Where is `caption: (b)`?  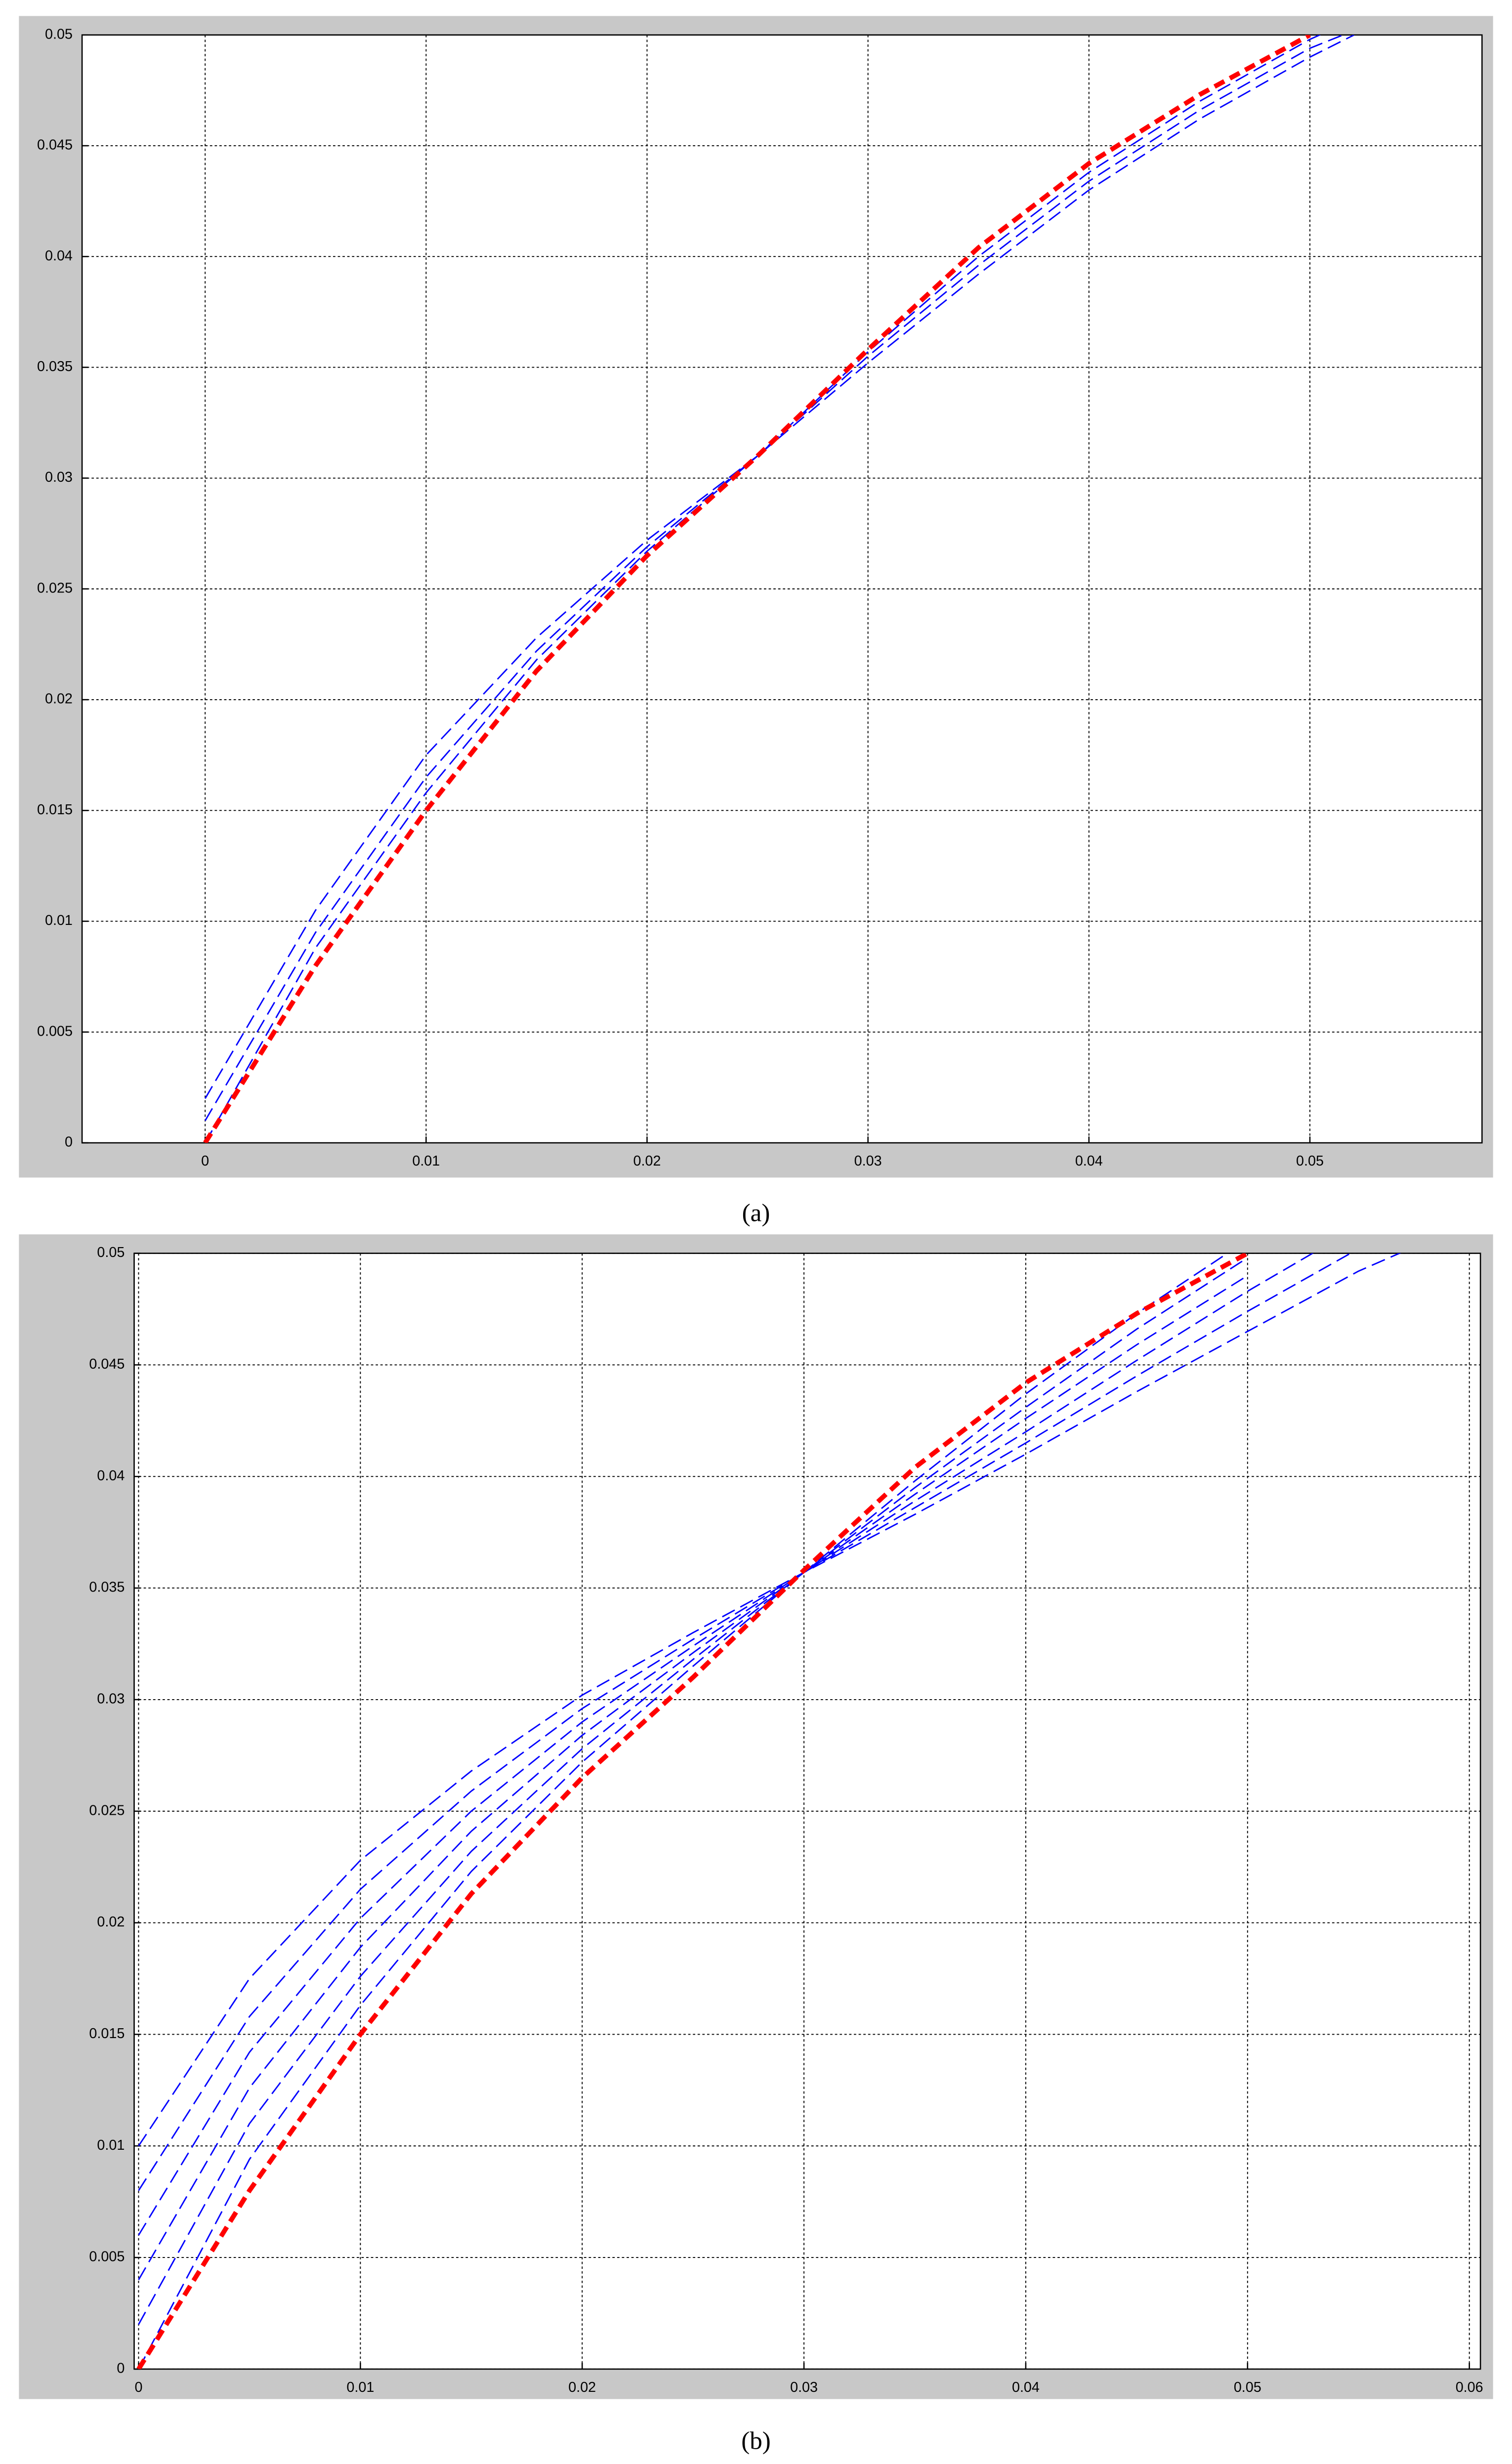 caption: (b) is located at coordinates (756, 2441).